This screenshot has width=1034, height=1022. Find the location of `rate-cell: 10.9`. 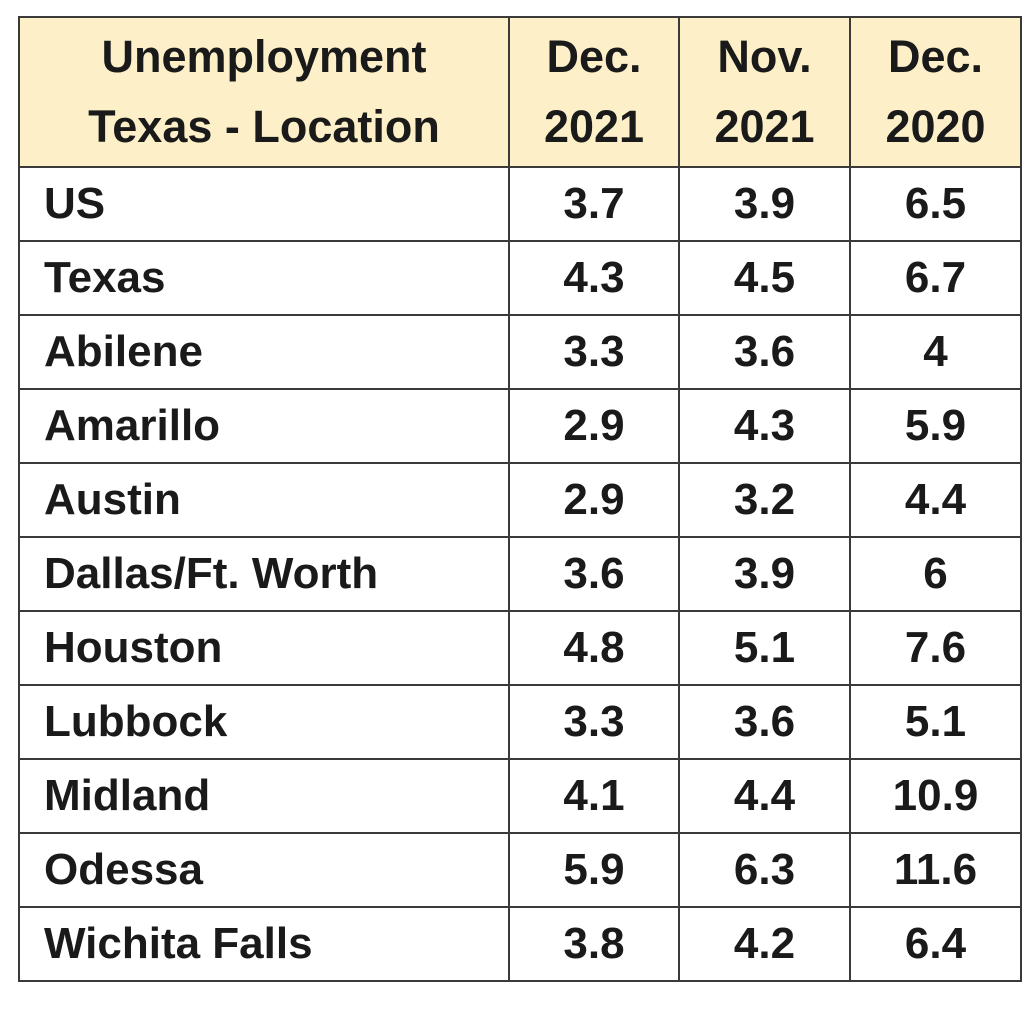

rate-cell: 10.9 is located at coordinates (935, 796).